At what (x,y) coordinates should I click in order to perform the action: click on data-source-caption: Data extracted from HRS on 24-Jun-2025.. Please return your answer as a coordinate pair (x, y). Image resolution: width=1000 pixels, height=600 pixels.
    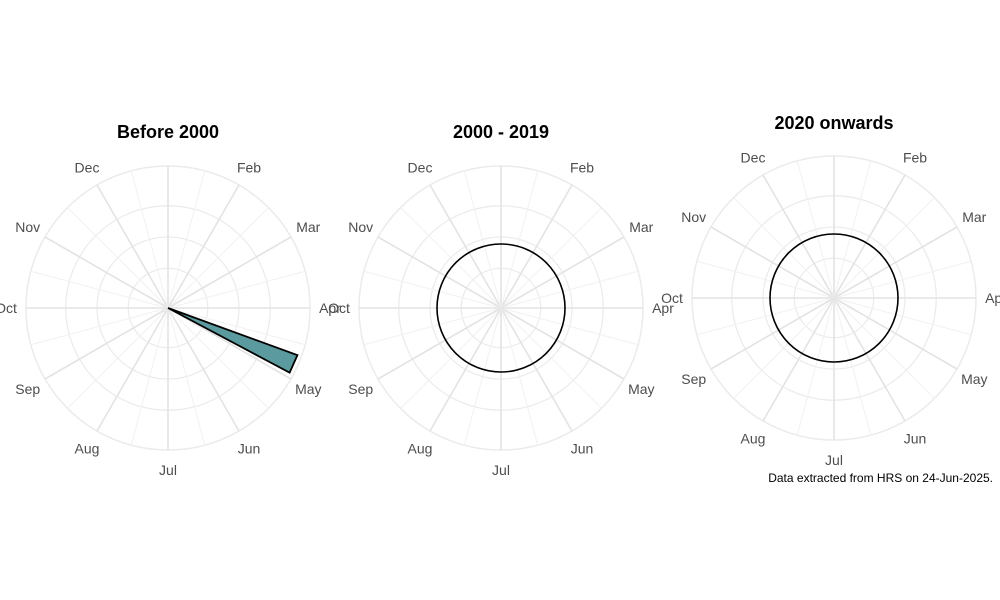
    Looking at the image, I should click on (880, 478).